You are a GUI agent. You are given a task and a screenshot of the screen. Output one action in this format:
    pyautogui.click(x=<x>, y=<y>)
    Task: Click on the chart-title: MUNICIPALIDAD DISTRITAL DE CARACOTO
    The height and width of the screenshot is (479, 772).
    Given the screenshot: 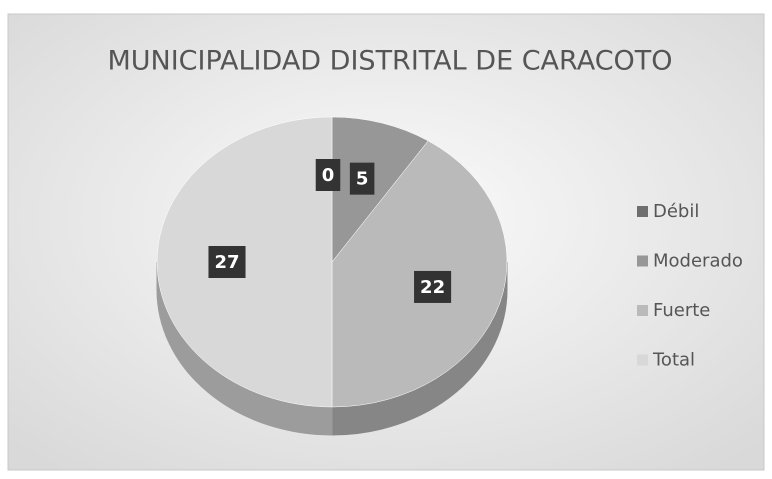 What is the action you would take?
    pyautogui.click(x=389, y=61)
    